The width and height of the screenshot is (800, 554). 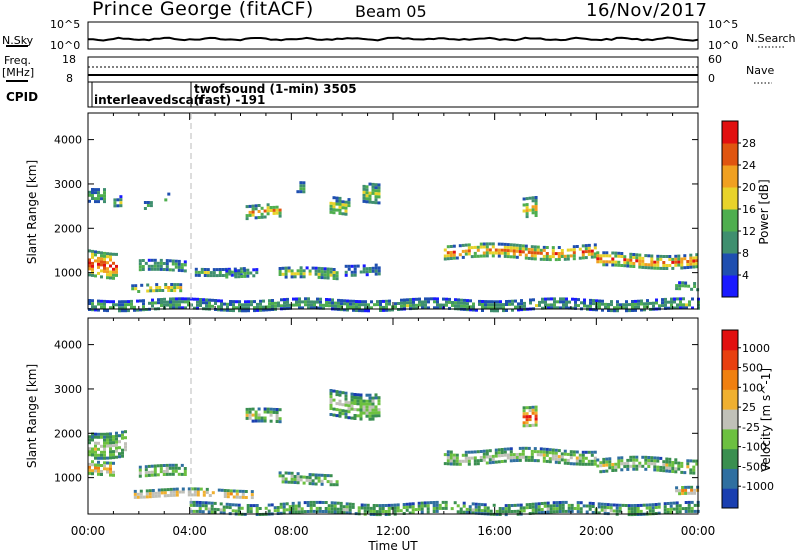 I want to click on power-colorbar-tick-label: 8, so click(x=745, y=253).